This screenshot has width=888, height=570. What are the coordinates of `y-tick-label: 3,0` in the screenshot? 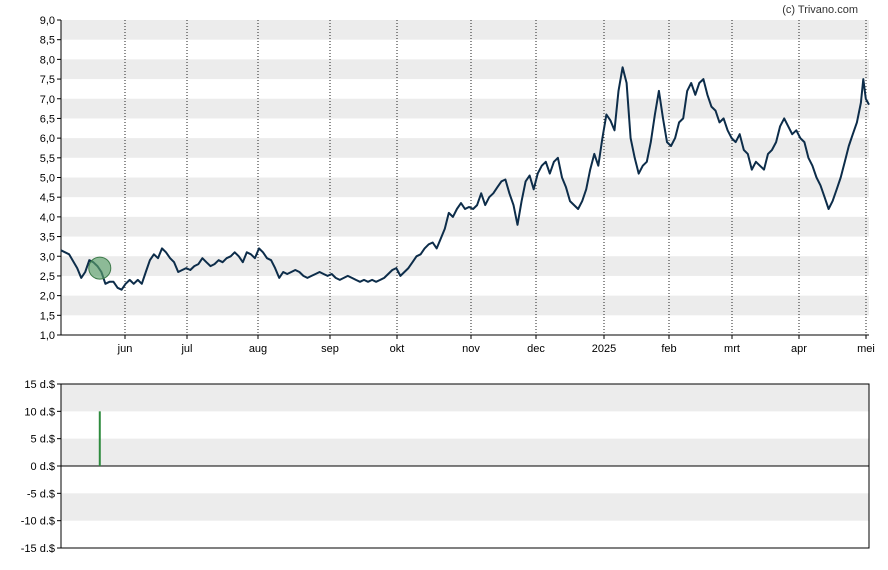 It's located at (47, 257).